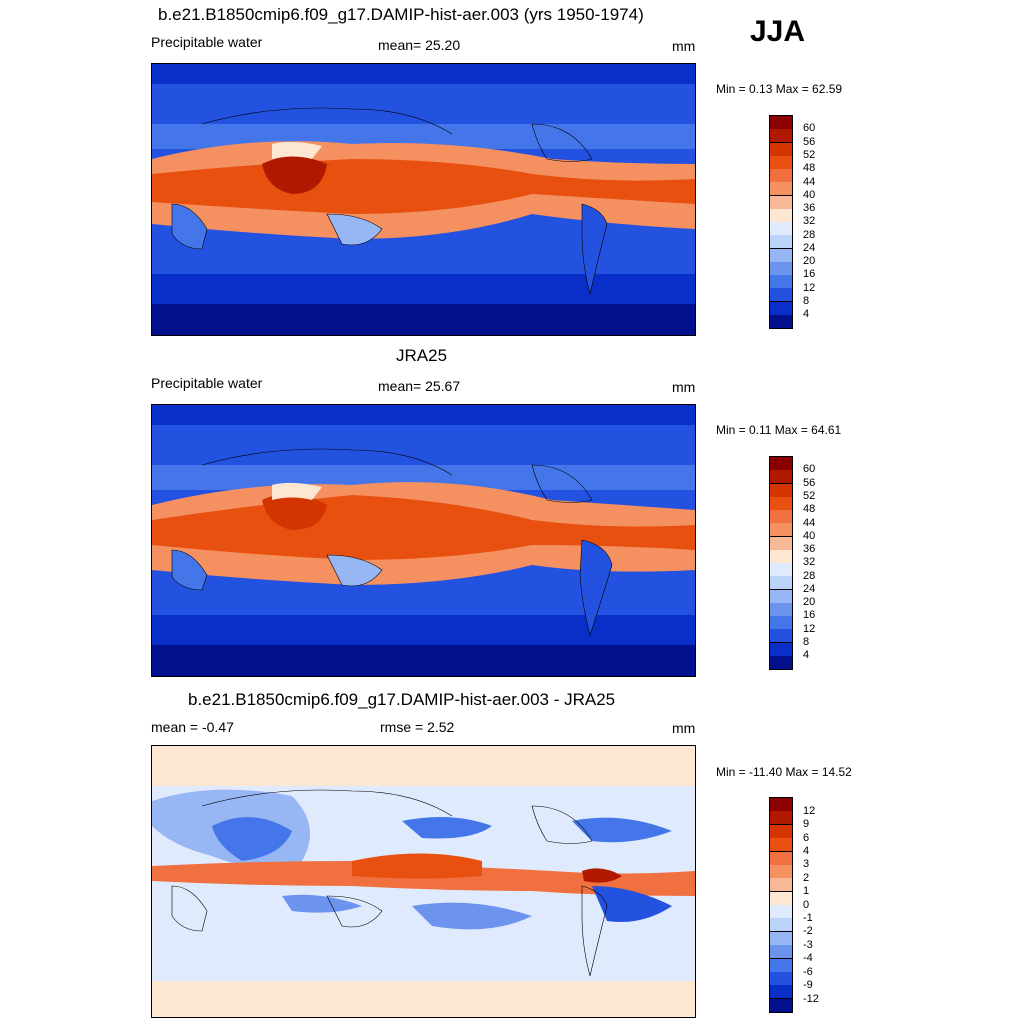 This screenshot has height=1024, width=1024. What do you see at coordinates (806, 864) in the screenshot?
I see `colorbar-tick-label: 3` at bounding box center [806, 864].